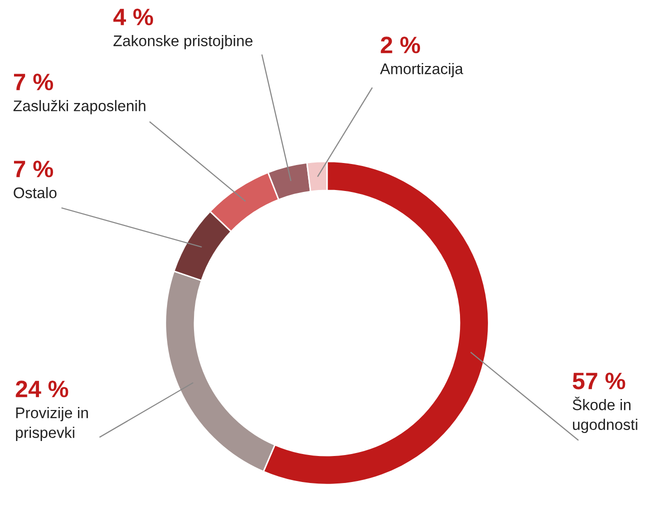  Describe the element at coordinates (182, 42) in the screenshot. I see `slice-label: Zakonske pristojbine` at that location.